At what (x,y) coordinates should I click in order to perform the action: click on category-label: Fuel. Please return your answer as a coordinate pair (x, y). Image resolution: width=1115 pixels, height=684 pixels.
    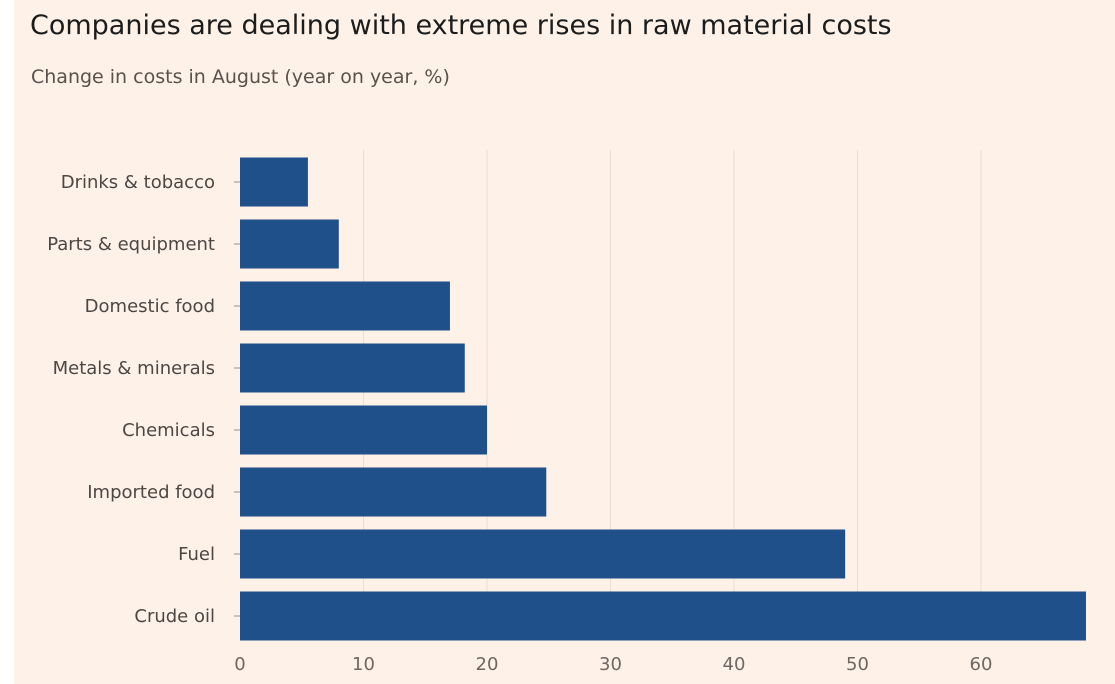
    Looking at the image, I should click on (196, 554).